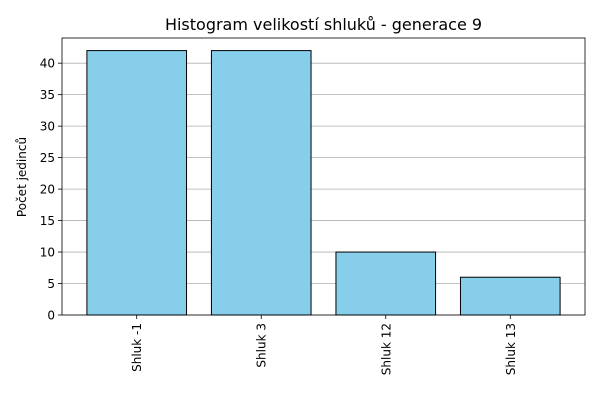 The image size is (600, 400). What do you see at coordinates (51, 284) in the screenshot?
I see `y-tick-label: 5` at bounding box center [51, 284].